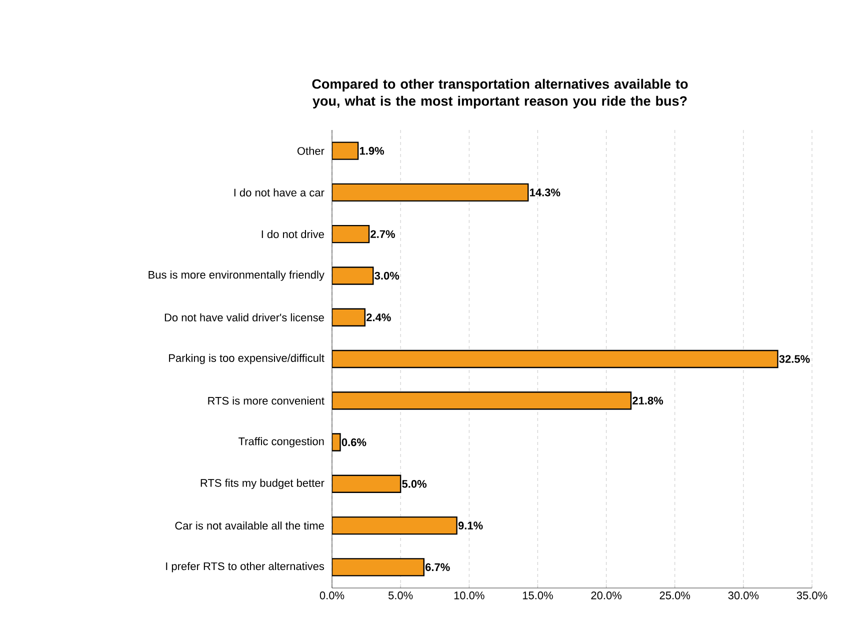 The image size is (843, 623). Describe the element at coordinates (279, 192) in the screenshot. I see `y-tick-label: I do not have a car` at that location.